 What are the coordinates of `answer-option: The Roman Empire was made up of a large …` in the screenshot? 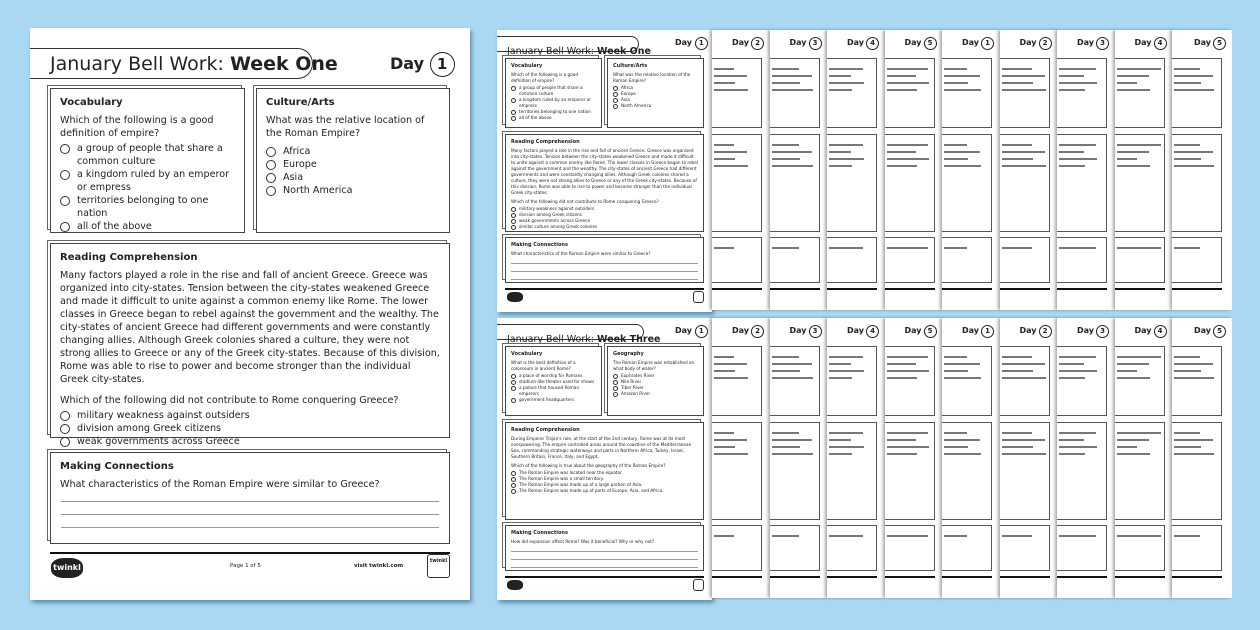 It's located at (605, 485).